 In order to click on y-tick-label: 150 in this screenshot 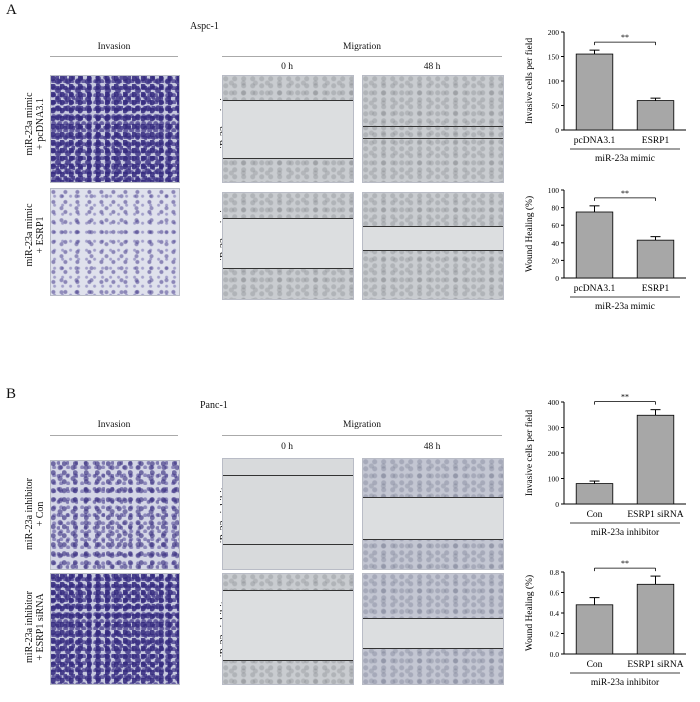, I will do `click(554, 57)`.